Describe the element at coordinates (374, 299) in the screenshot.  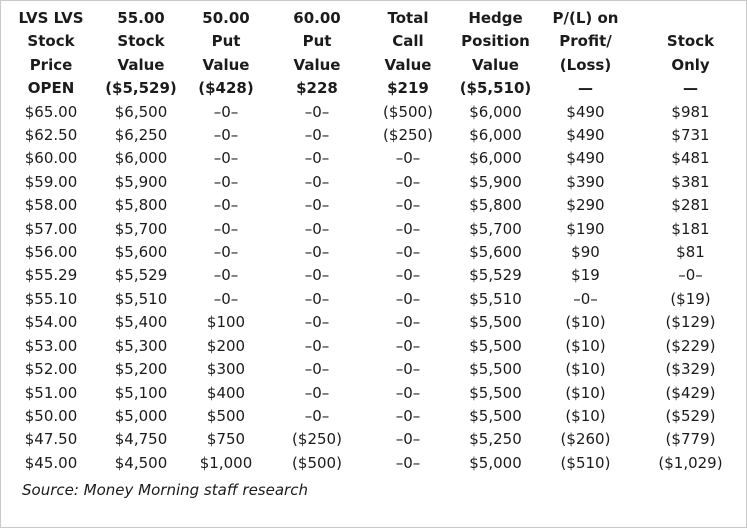
I see `table-row: $55.10 $5,510 –0– –0– –0– $5,510 –0– ($19)` at that location.